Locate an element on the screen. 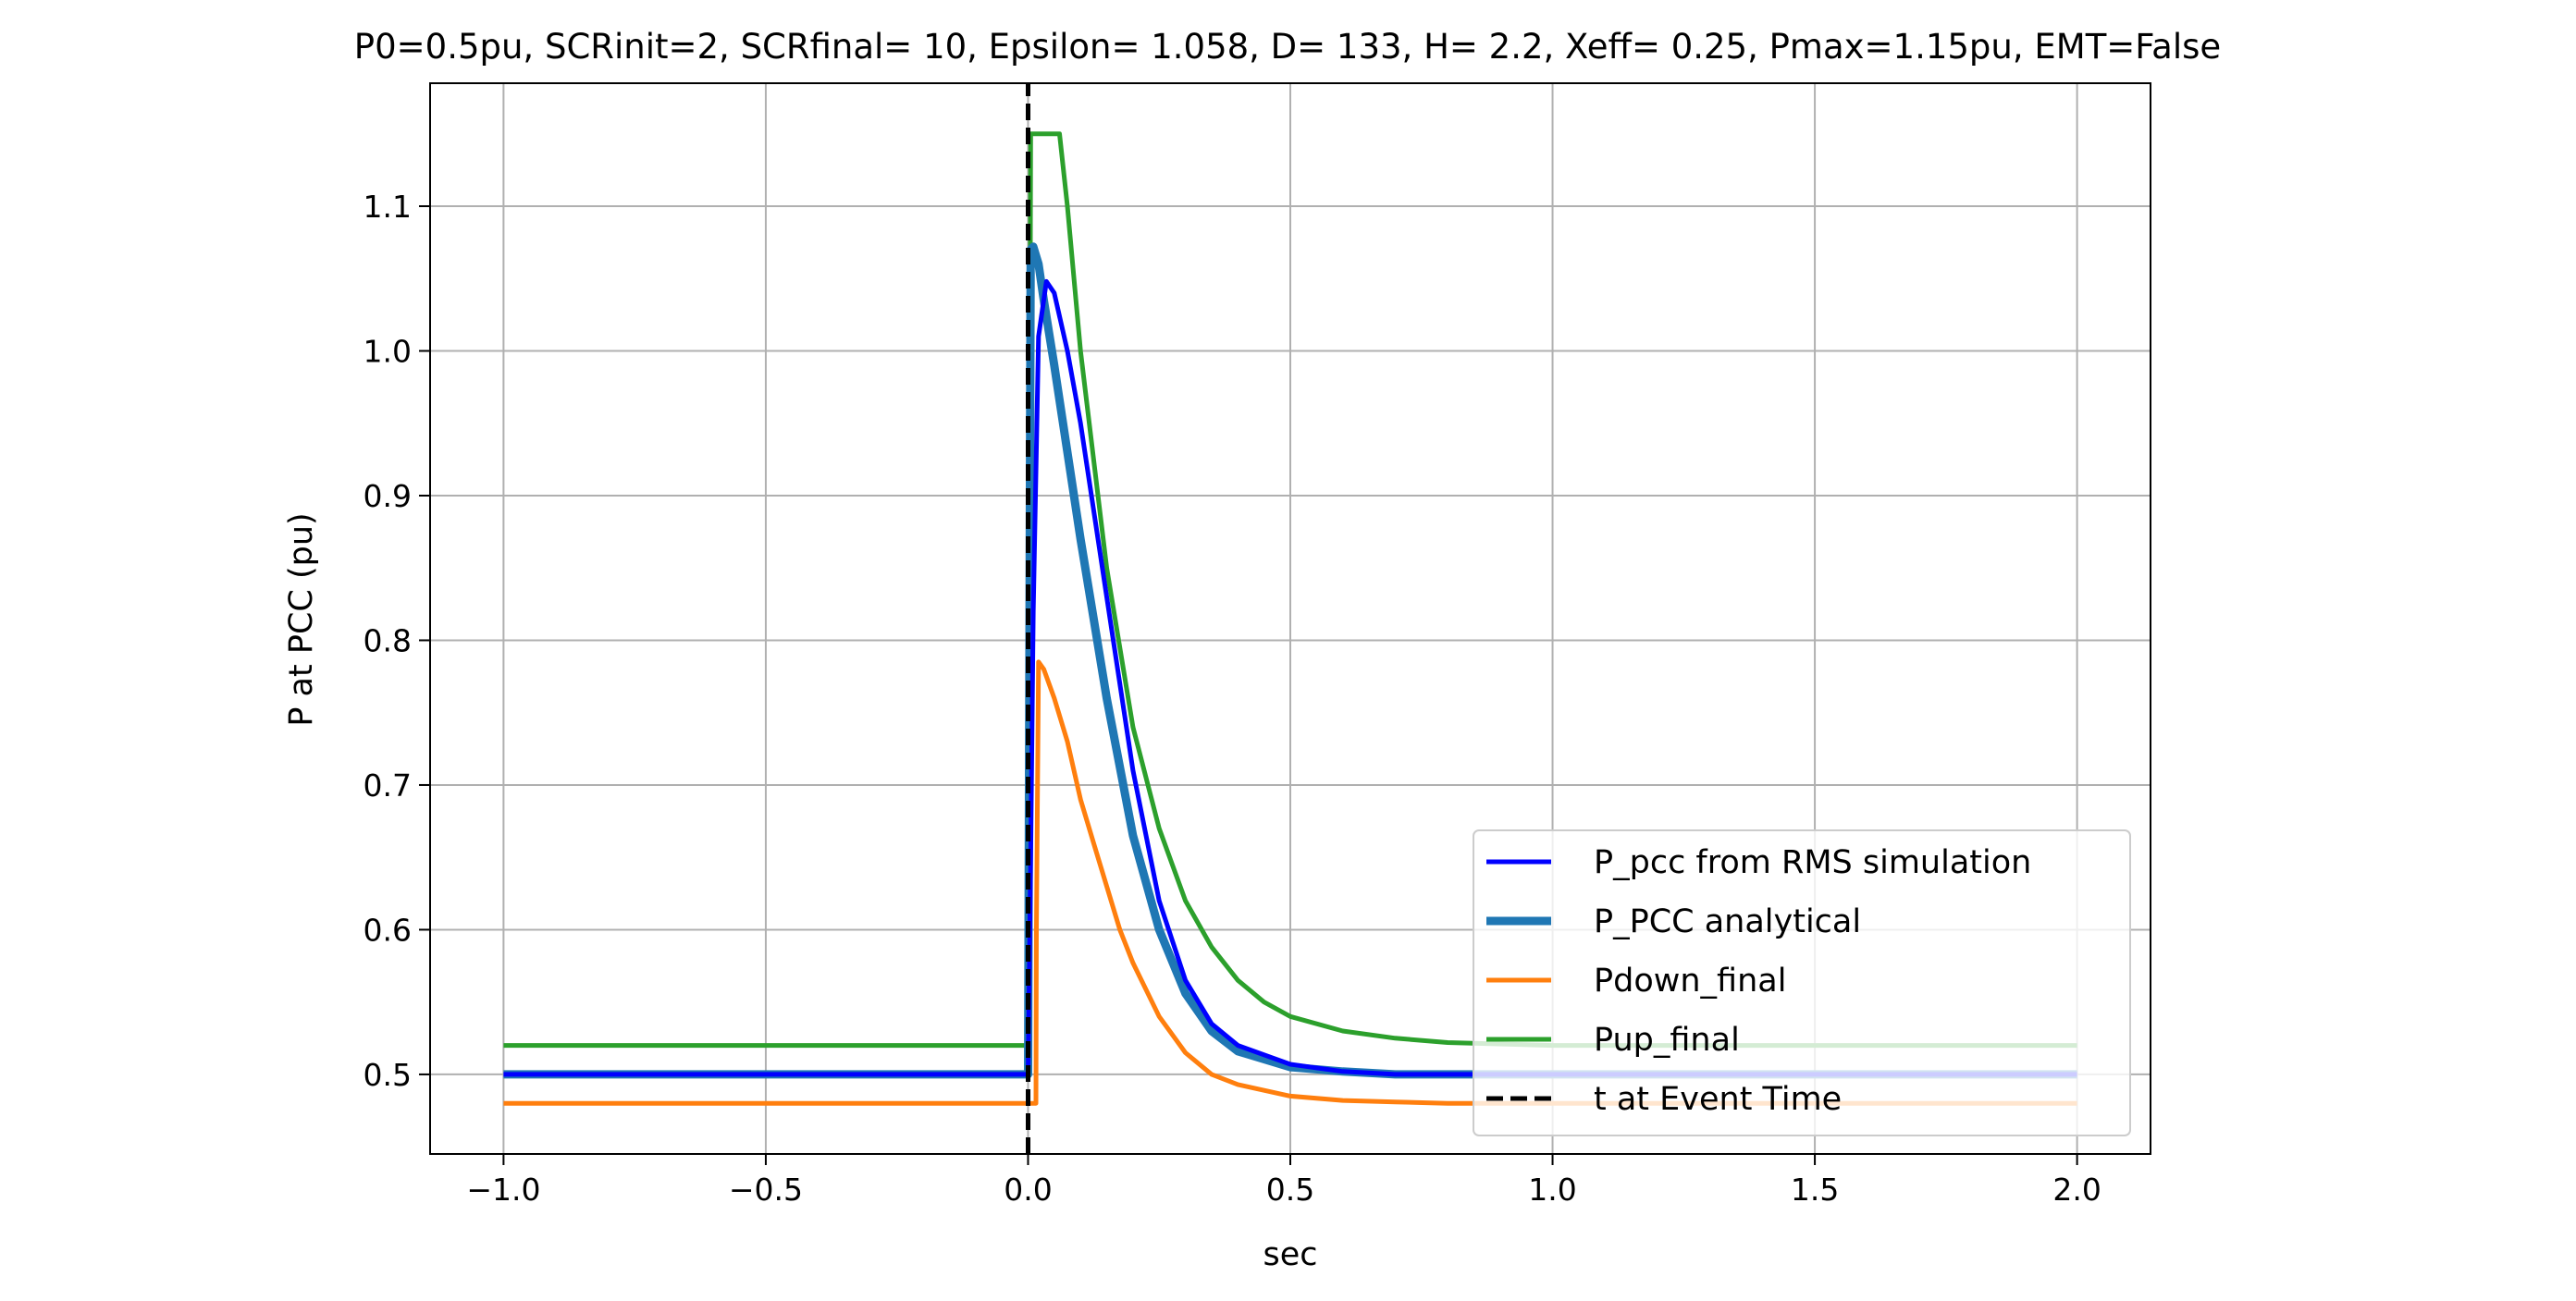 Image resolution: width=2576 pixels, height=1301 pixels. y-tick-label: 1.0 is located at coordinates (388, 352).